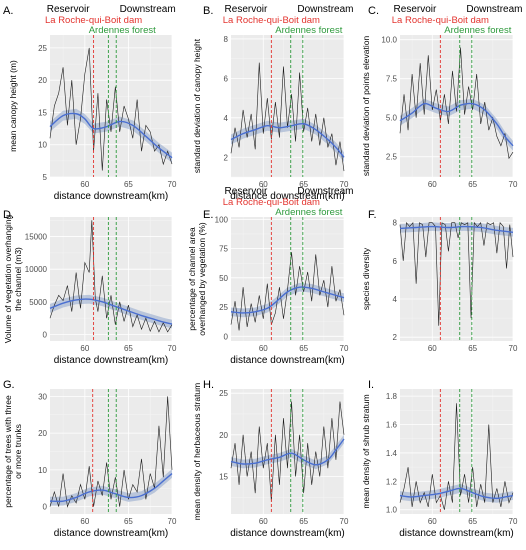 Image resolution: width=526 pixels, height=550 pixels. What do you see at coordinates (208, 11) in the screenshot?
I see `panel-letter: B.` at bounding box center [208, 11].